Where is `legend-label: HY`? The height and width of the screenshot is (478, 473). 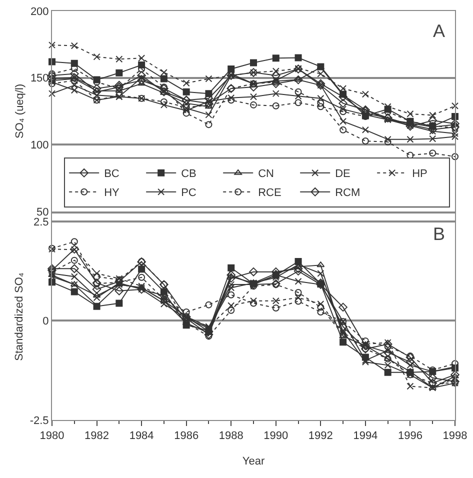 legend-label: HY is located at coordinates (112, 193).